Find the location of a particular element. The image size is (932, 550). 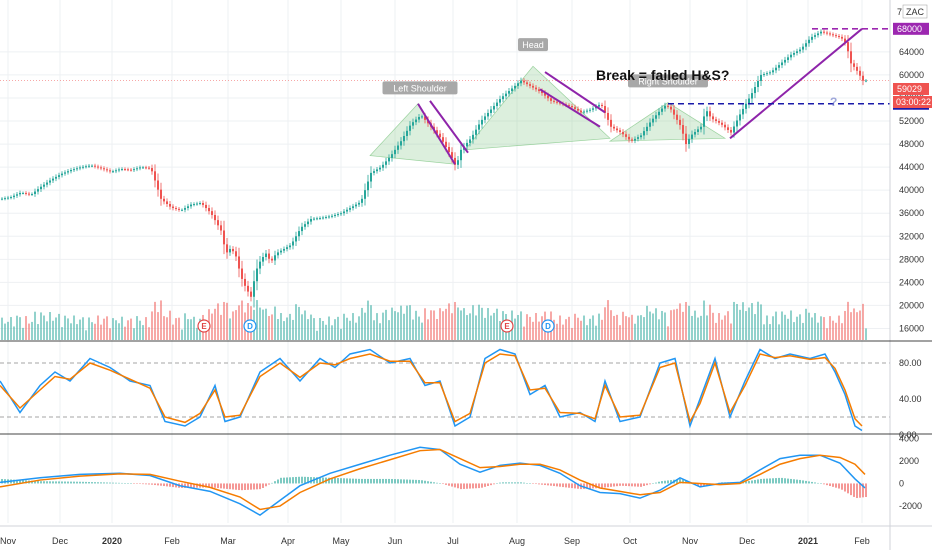

price-tick-label: 40000 is located at coordinates (911, 190).